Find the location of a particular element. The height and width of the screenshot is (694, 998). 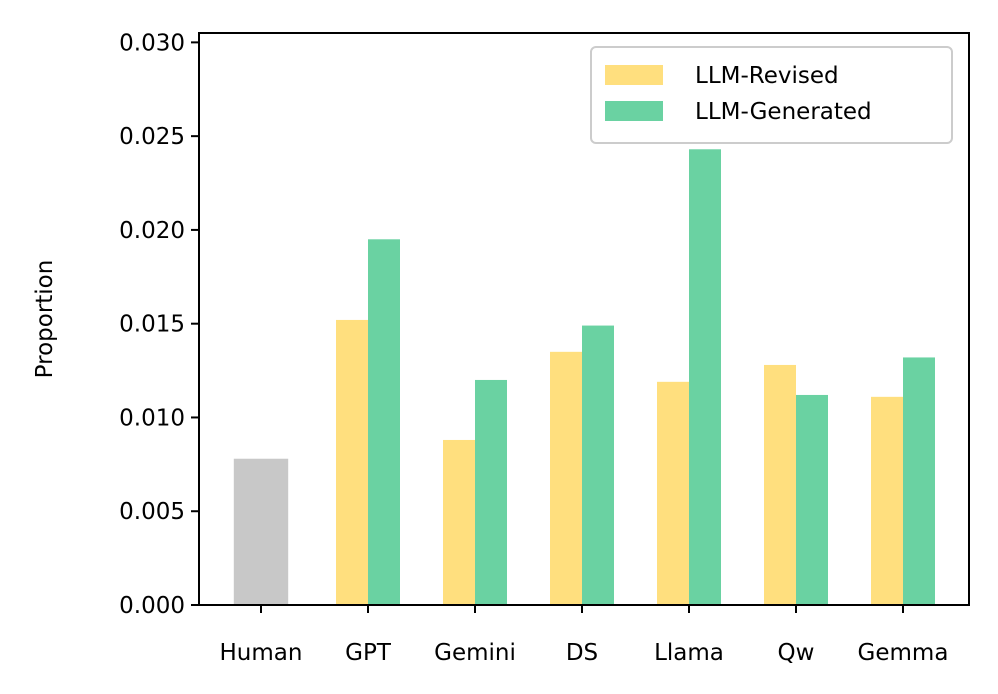

bar-llm-generated-llama is located at coordinates (705, 377).